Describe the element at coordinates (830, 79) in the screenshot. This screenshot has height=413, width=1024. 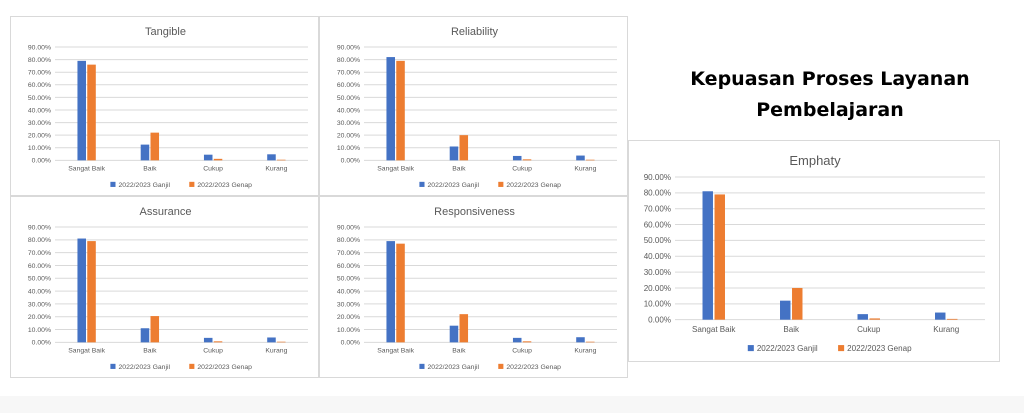
I see `main-title-line-1: Kepuasan Proses Layanan` at that location.